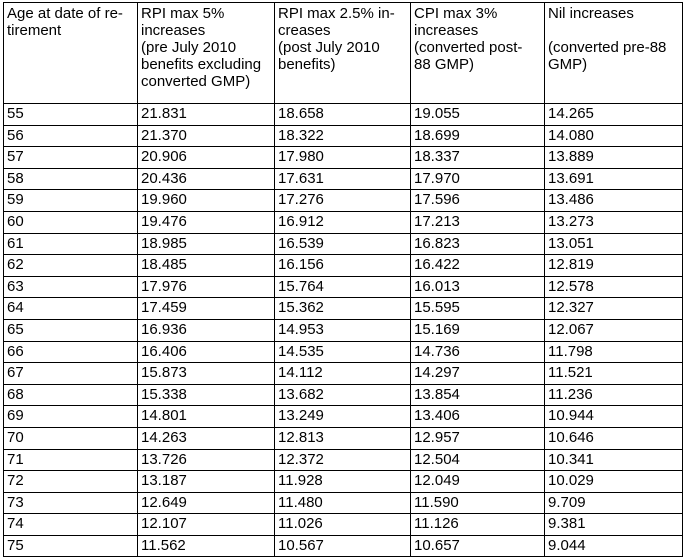 Image resolution: width=686 pixels, height=560 pixels. Describe the element at coordinates (477, 200) in the screenshot. I see `factor-cell: 17.596` at that location.